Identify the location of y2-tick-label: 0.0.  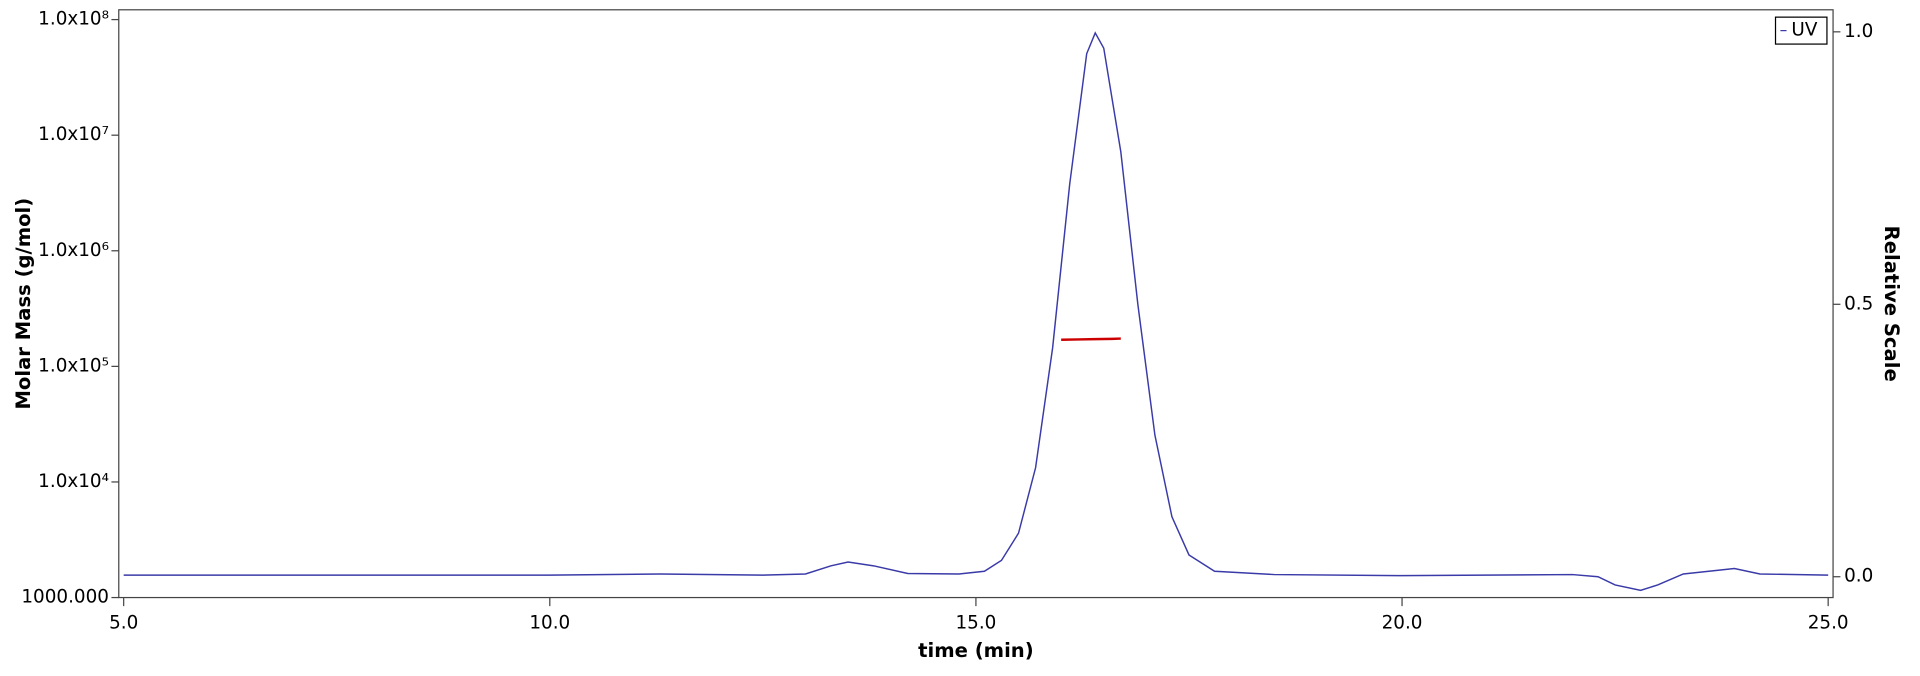
(1858, 576).